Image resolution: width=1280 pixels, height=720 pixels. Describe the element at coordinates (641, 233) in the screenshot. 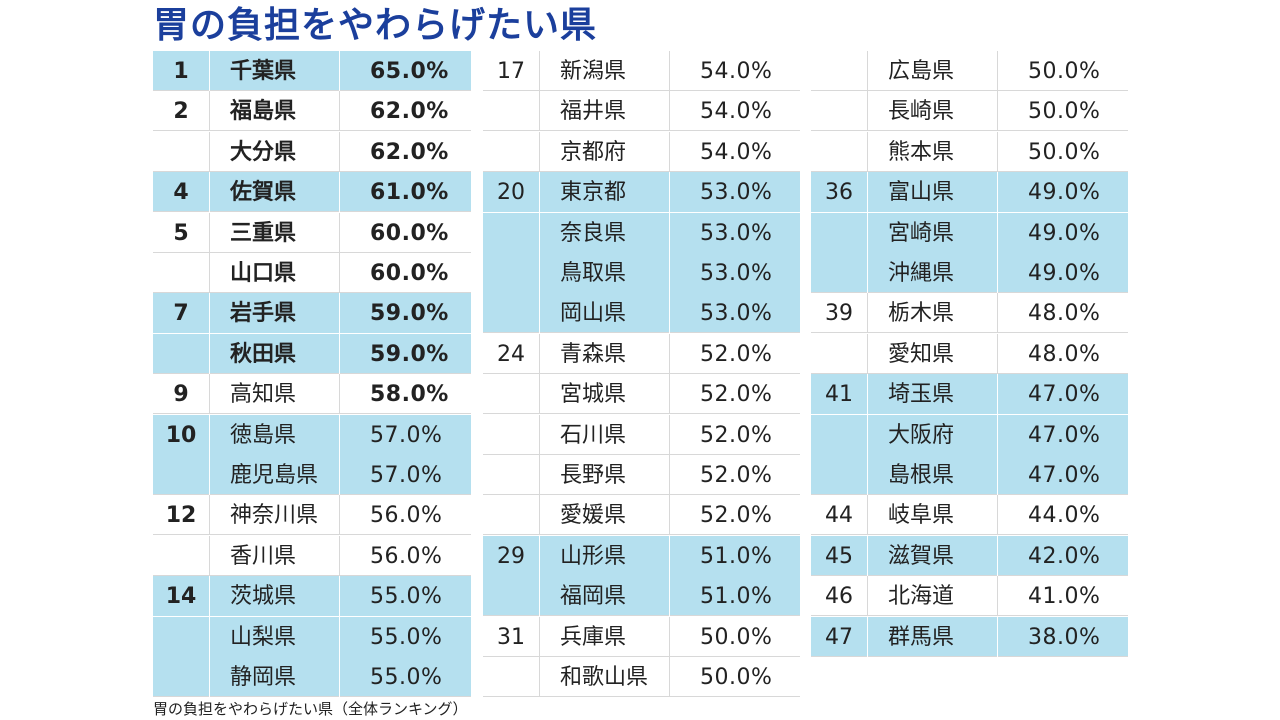

I see `table-row: 奈良県 53.0%` at that location.